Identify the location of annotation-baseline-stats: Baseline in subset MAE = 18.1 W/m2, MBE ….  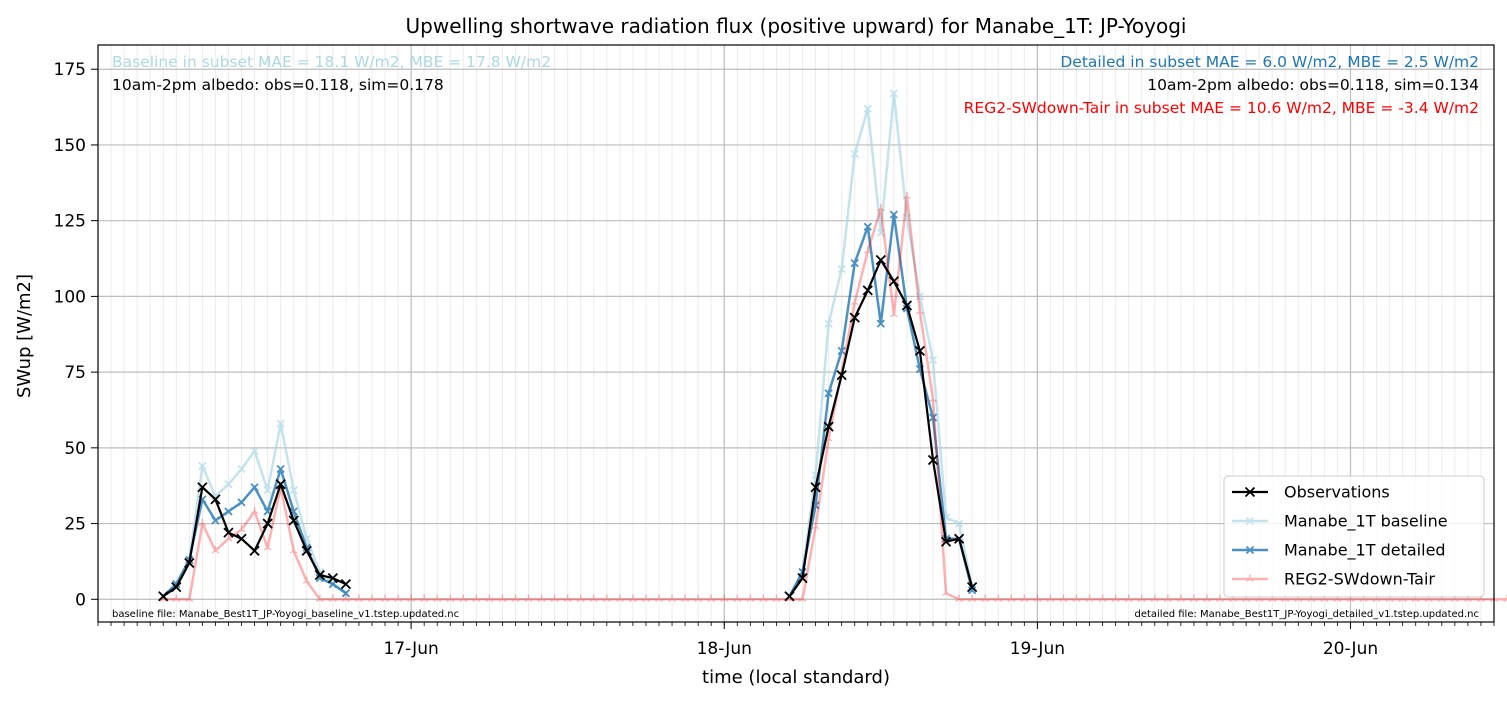
(331, 62).